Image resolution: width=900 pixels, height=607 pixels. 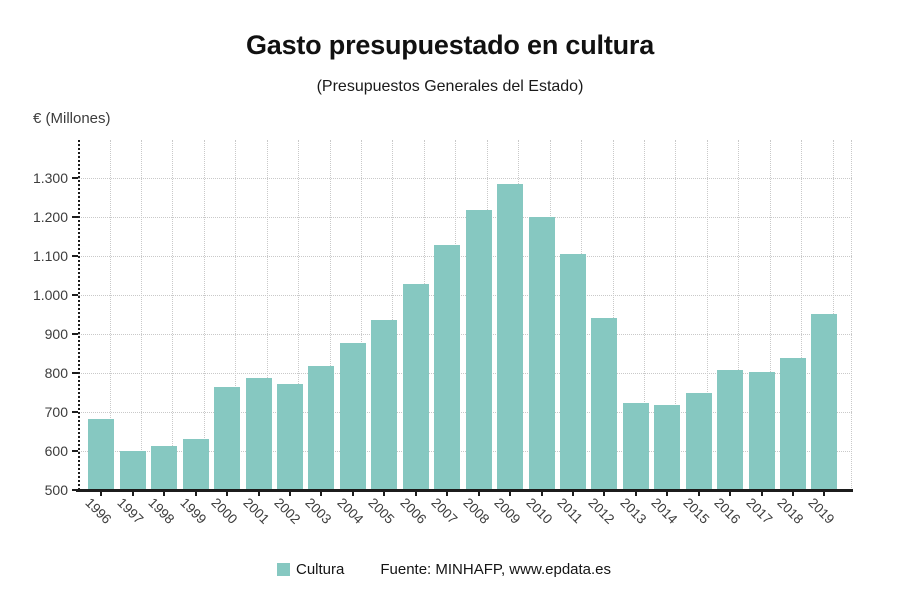 What do you see at coordinates (56, 412) in the screenshot?
I see `y-tick-label-700: 700` at bounding box center [56, 412].